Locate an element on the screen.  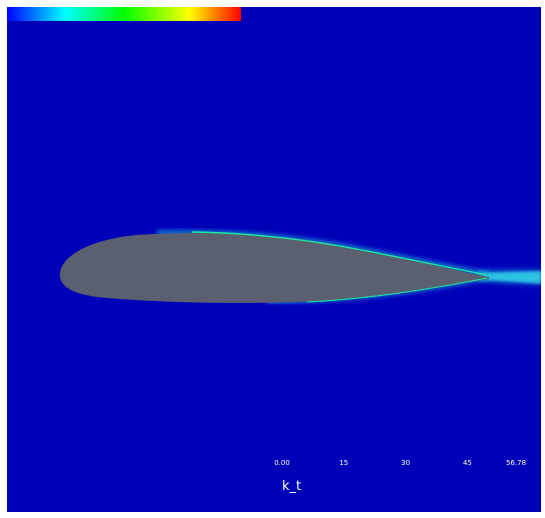
colorbar-title: k_t is located at coordinates (292, 486).